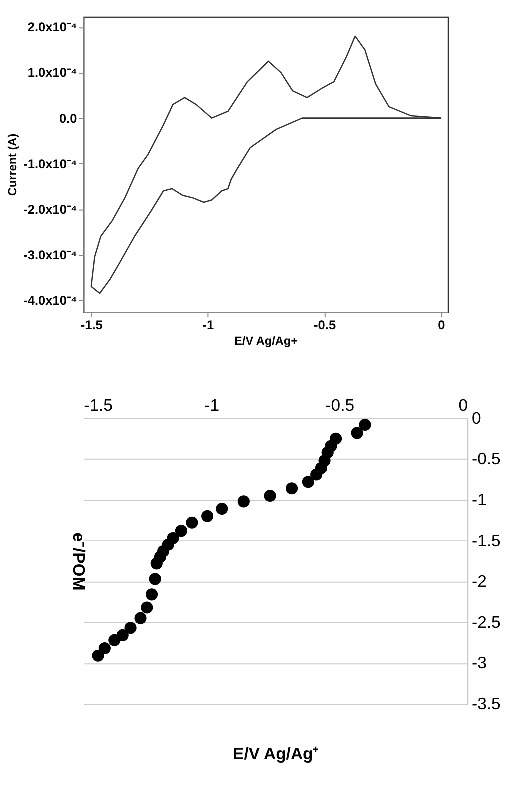 Image resolution: width=506 pixels, height=790 pixels. Describe the element at coordinates (276, 754) in the screenshot. I see `x-axis-title: E/V Ag/Ag⁺` at that location.